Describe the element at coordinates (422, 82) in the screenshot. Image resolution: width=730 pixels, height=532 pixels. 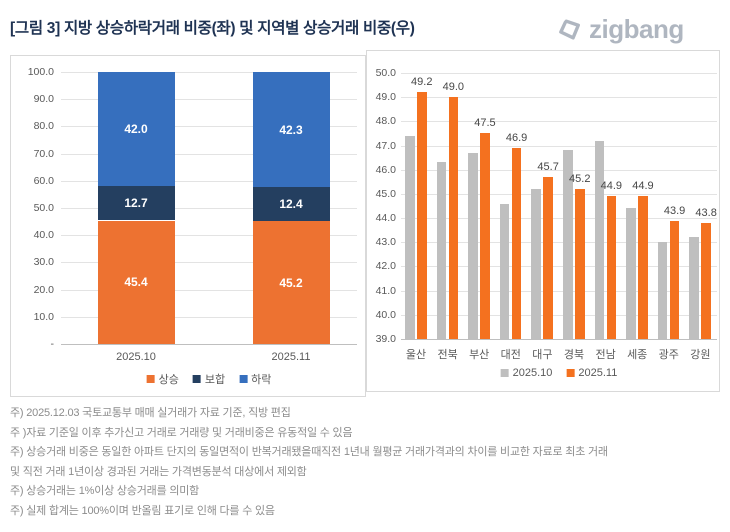
I see `bar-value-label: 49.2` at that location.